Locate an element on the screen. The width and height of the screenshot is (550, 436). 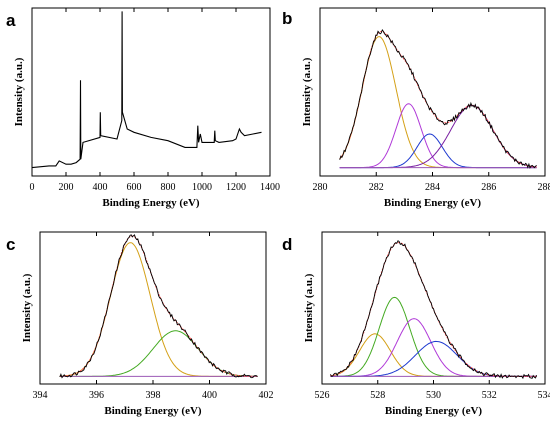
x-tick-label: 534 is located at coordinates (544, 395).